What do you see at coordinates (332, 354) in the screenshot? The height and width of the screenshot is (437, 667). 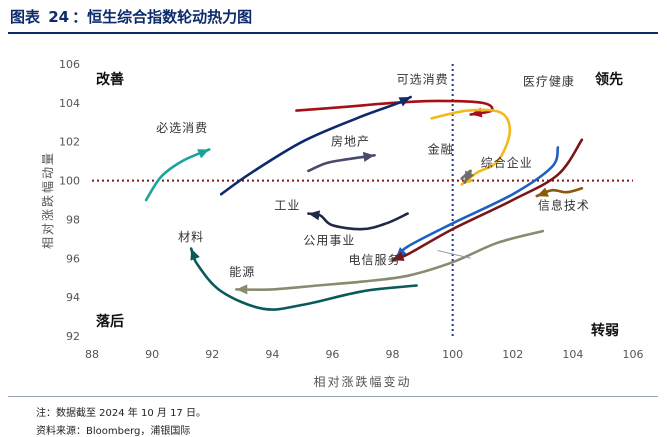 I see `x-tick-label: 96` at bounding box center [332, 354].